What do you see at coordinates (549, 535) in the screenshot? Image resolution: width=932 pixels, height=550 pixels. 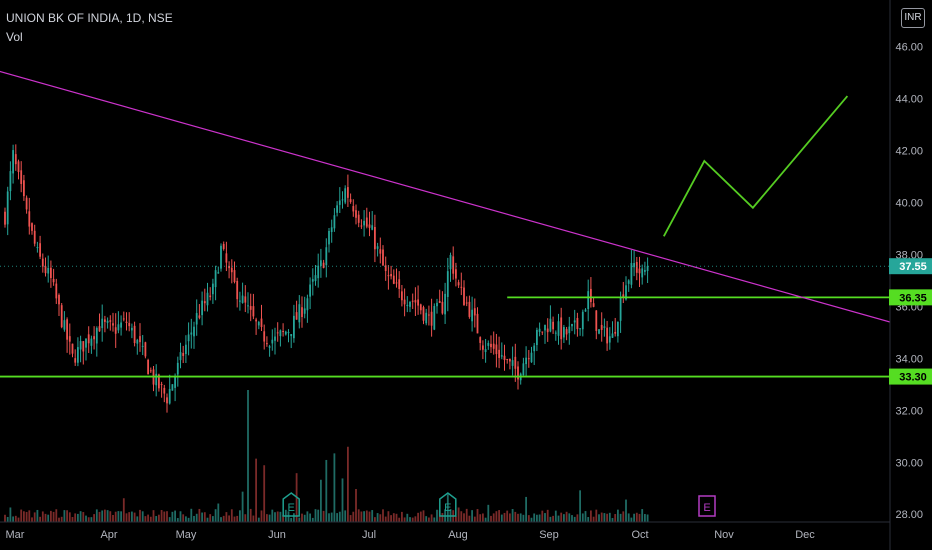 I see `time-tick-label: Sep` at bounding box center [549, 535].